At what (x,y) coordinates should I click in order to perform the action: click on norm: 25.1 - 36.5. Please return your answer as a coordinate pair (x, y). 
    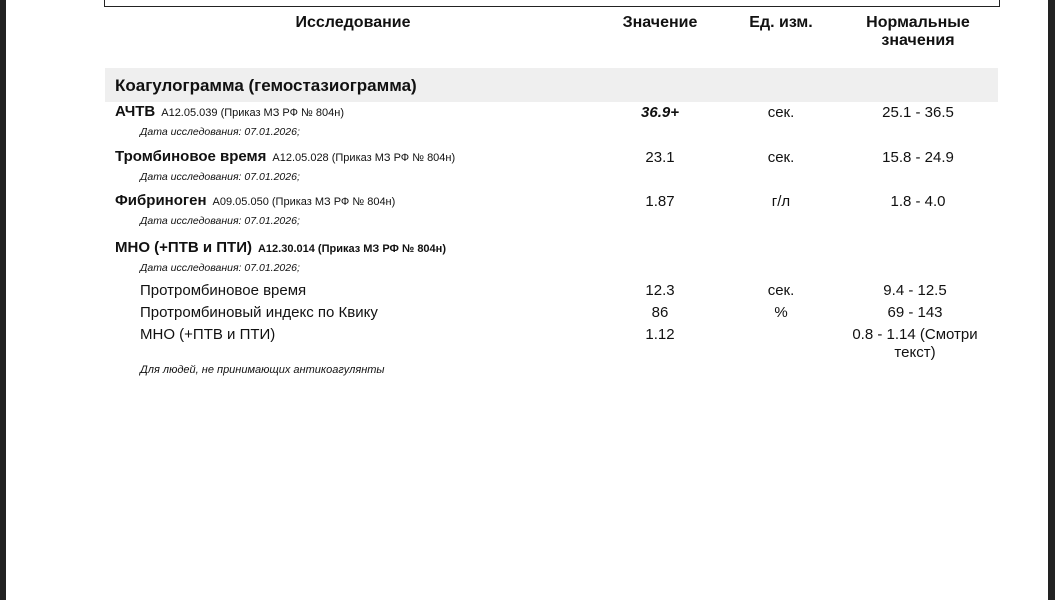
    Looking at the image, I should click on (918, 112).